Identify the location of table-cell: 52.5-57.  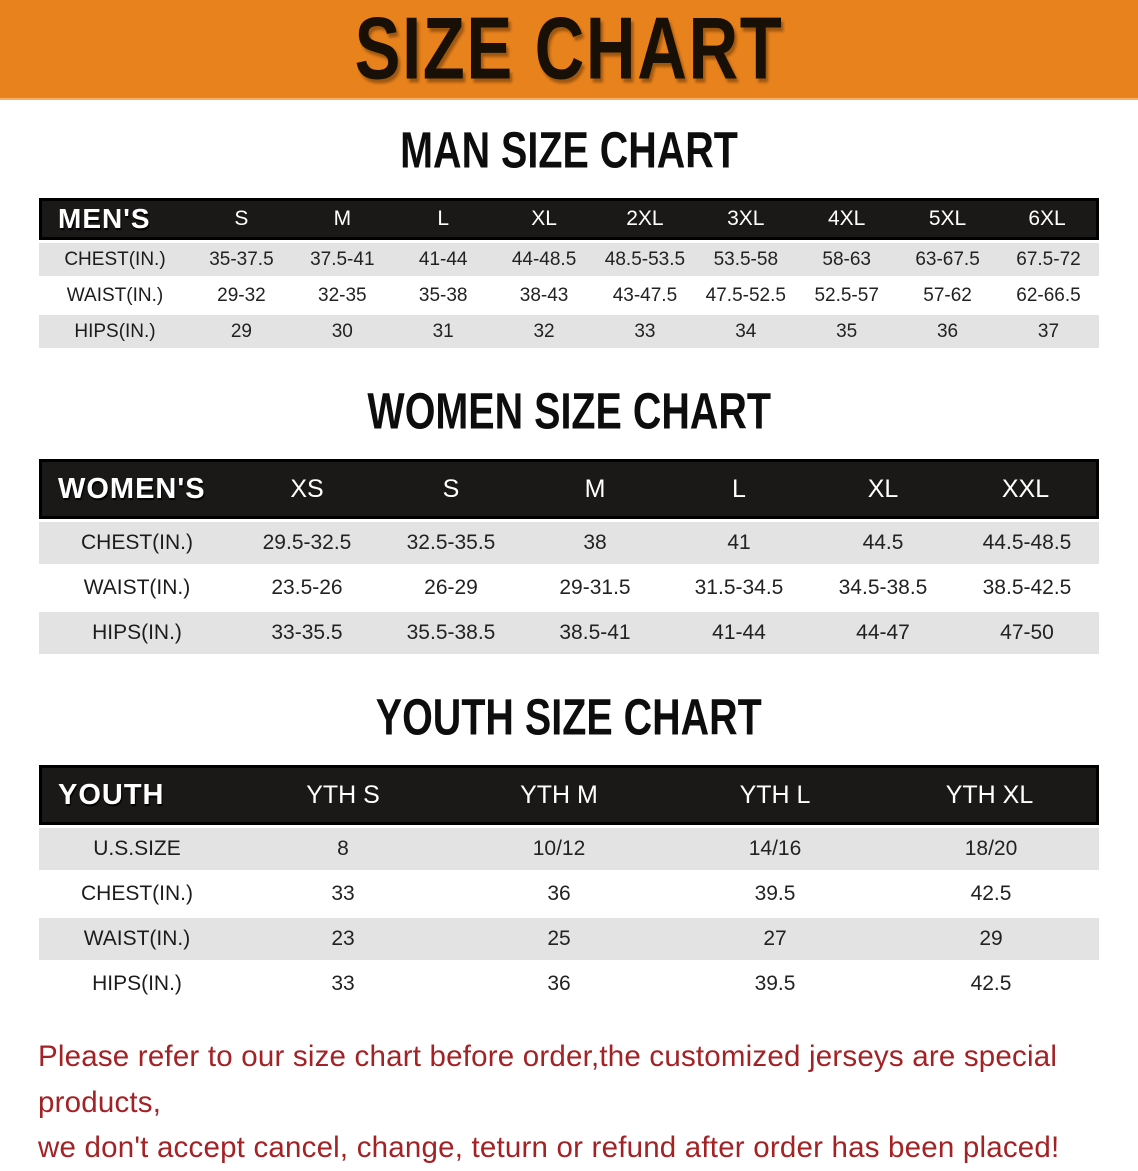
(847, 295).